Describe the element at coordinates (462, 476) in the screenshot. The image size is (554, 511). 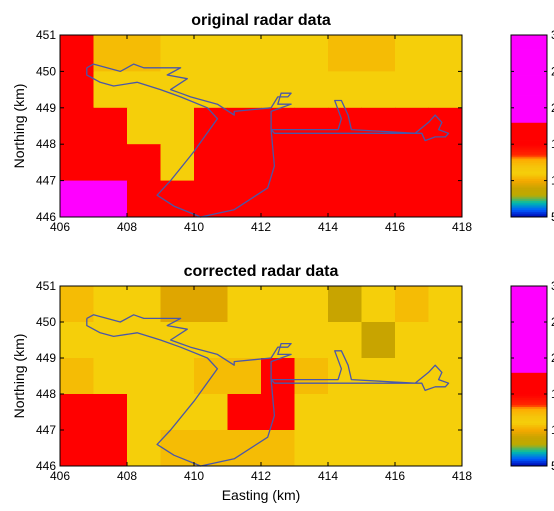
I see `x-tick-label: 418` at that location.